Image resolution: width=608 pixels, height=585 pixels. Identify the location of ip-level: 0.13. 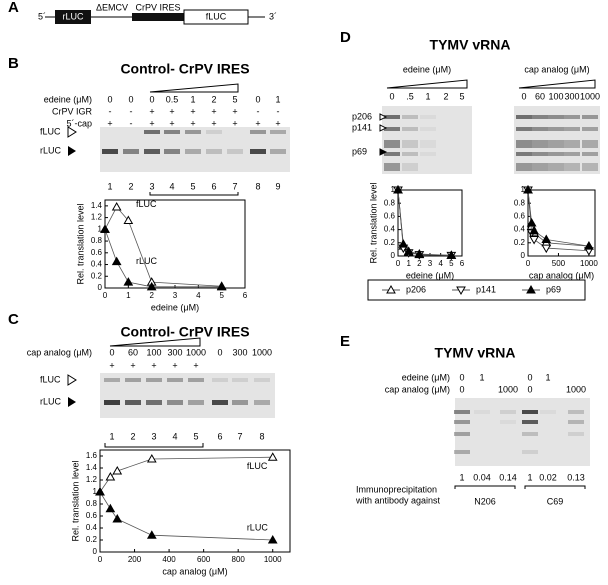
(576, 477).